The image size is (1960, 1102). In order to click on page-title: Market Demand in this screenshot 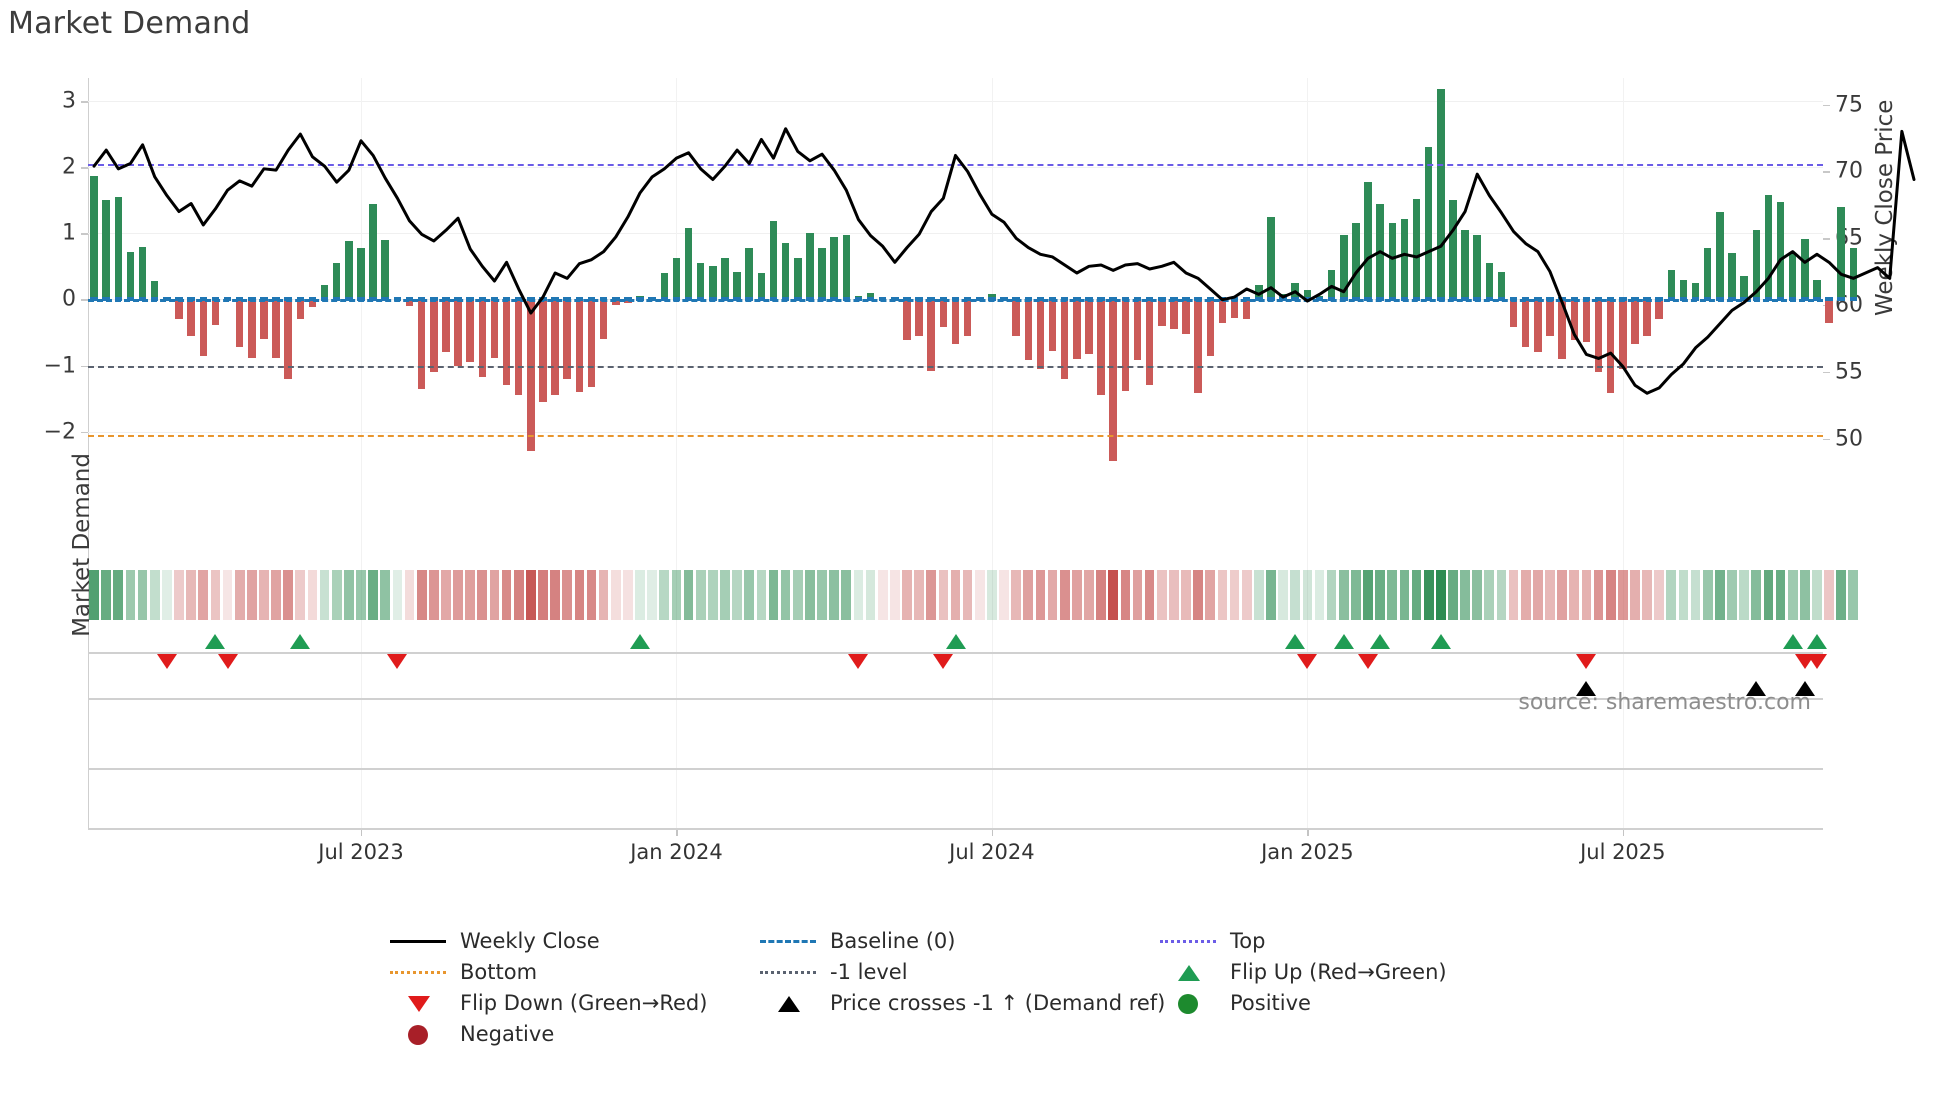, I will do `click(129, 23)`.